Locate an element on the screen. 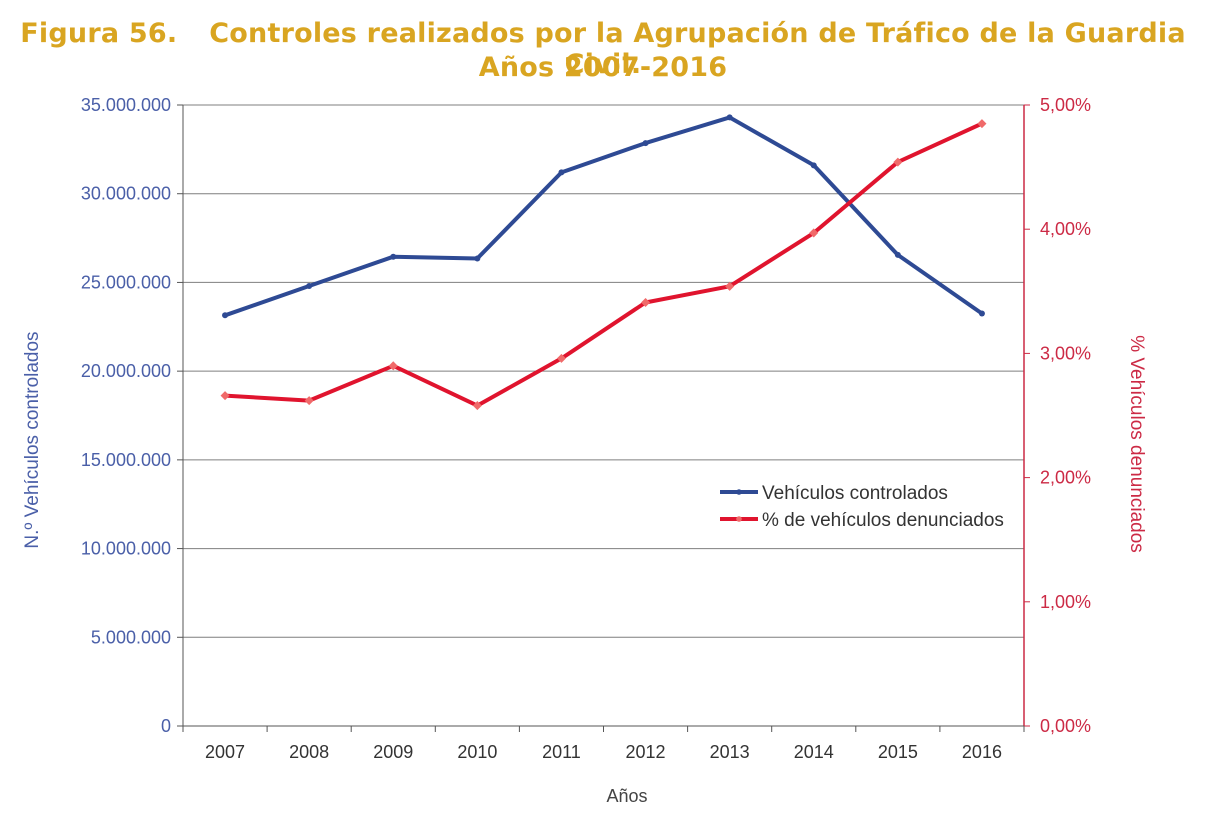  right-tick-label: 0,00% is located at coordinates (1065, 726).